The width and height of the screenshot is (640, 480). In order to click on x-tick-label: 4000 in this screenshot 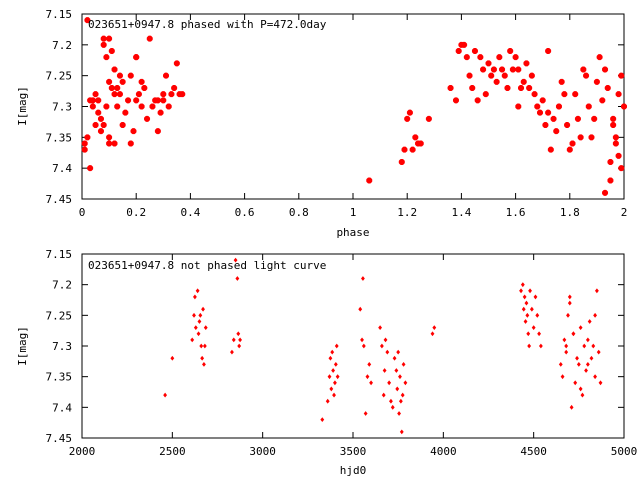, I will do `click(443, 451)`.